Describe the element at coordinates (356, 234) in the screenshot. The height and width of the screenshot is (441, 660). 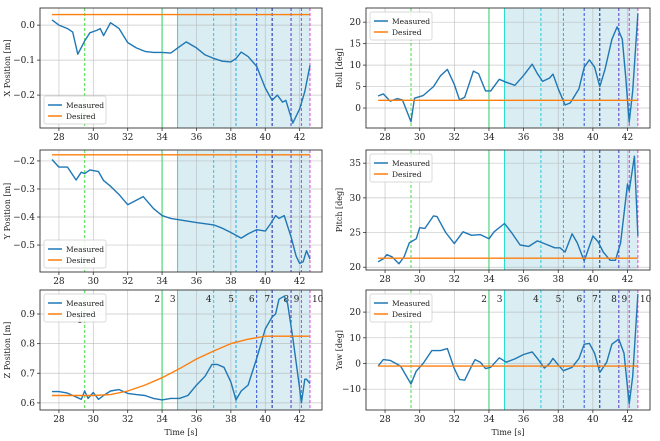
I see `y-tick-label: 25` at that location.